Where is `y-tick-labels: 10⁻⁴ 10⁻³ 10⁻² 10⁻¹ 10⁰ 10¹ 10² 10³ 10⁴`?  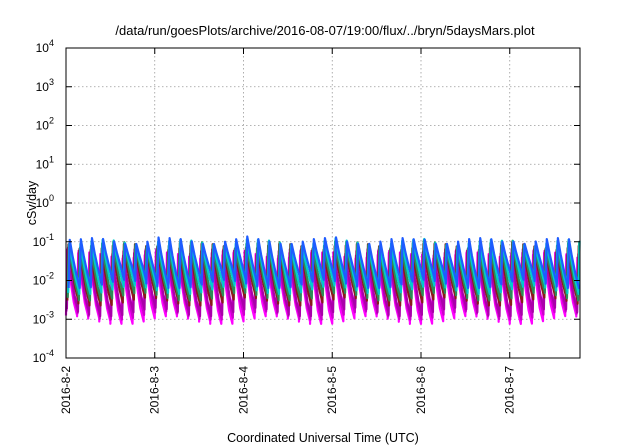 y-tick-labels: 10⁻⁴ 10⁻³ 10⁻² 10⁻¹ 10⁰ 10¹ 10² 10³ 10⁴ is located at coordinates (43, 201).